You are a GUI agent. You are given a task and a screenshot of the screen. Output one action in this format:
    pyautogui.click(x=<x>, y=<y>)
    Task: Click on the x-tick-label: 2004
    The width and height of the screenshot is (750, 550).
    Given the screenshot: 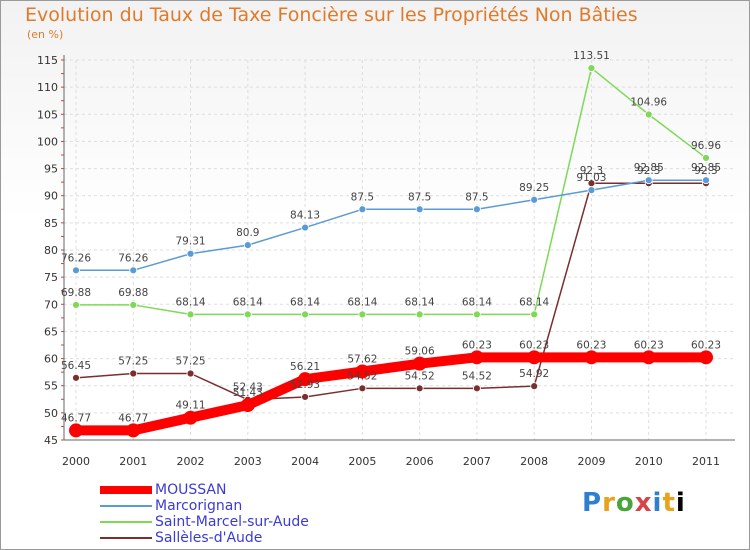 What is the action you would take?
    pyautogui.click(x=305, y=461)
    